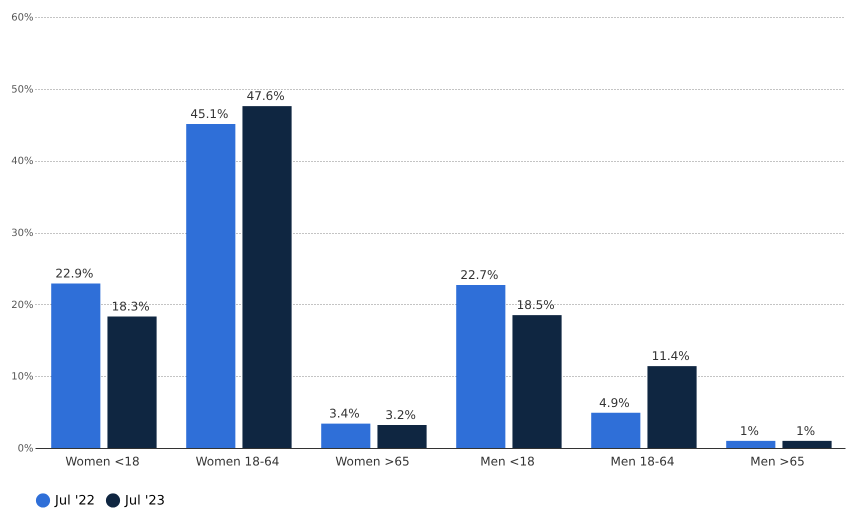 The width and height of the screenshot is (859, 522). I want to click on data-label: 3.2%, so click(400, 415).